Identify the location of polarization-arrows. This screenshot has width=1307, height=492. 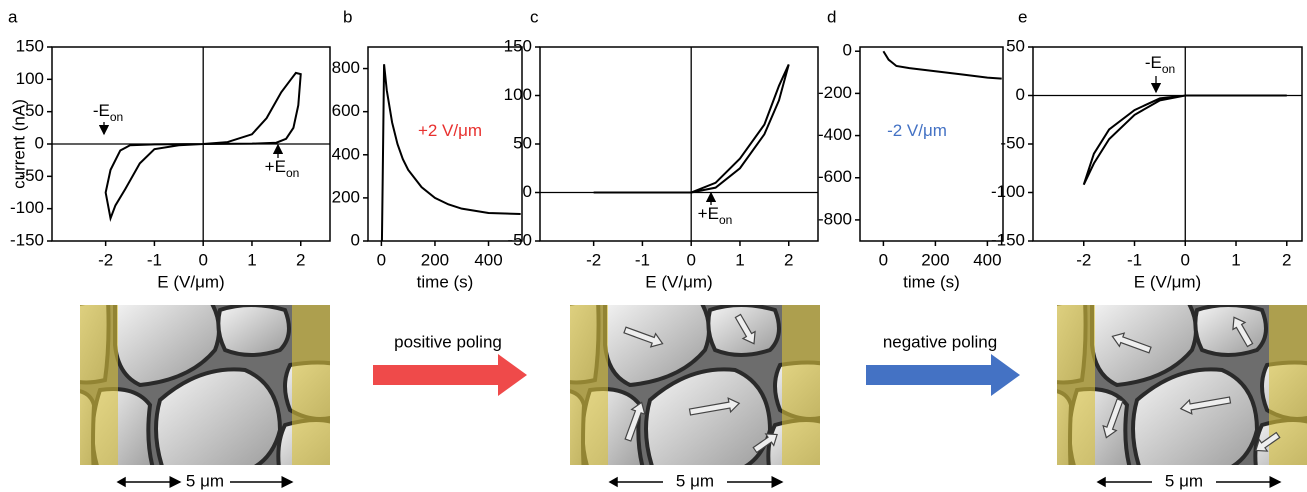
(952, 383).